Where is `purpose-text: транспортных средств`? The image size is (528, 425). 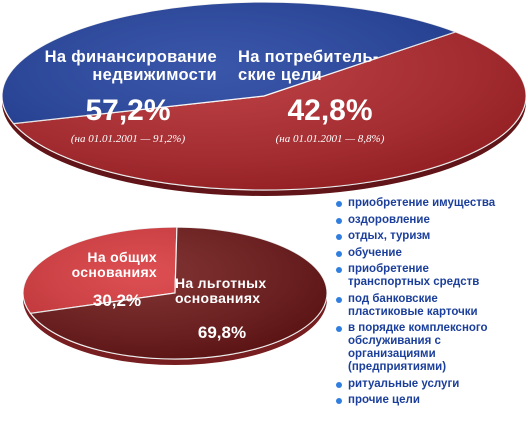
purpose-text: транспортных средств is located at coordinates (414, 282).